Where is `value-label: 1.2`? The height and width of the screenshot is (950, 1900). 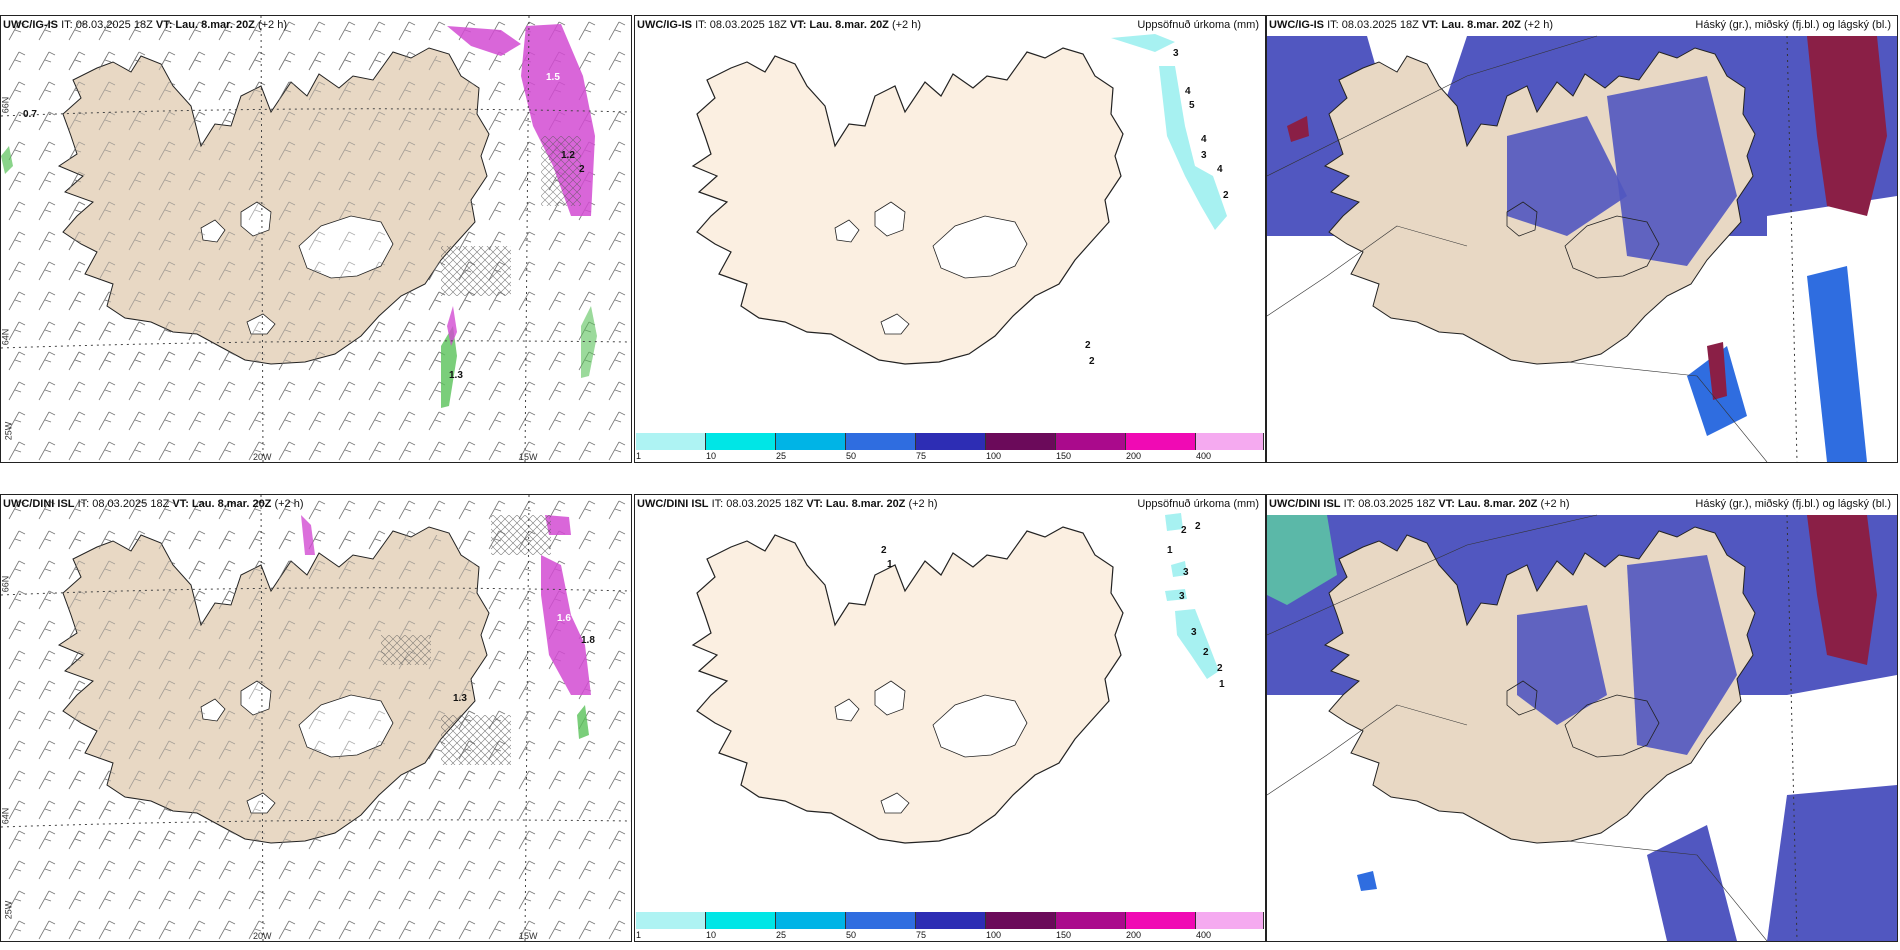
value-label: 1.2 is located at coordinates (568, 155).